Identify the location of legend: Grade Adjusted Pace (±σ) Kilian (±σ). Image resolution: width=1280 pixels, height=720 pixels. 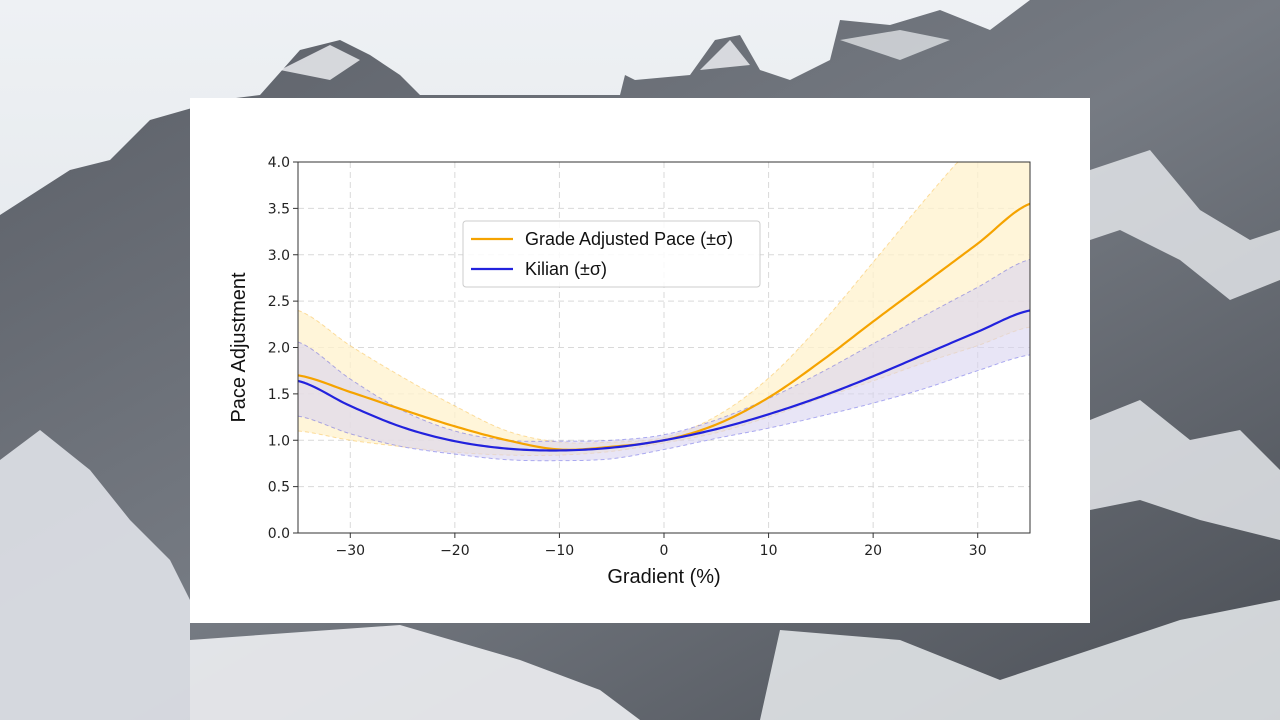
(611, 254).